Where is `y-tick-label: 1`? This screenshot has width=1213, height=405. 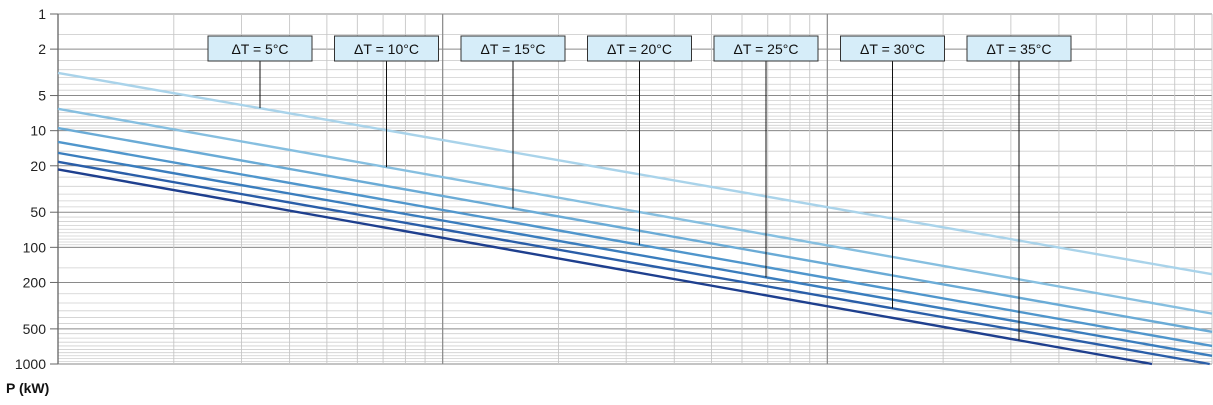 y-tick-label: 1 is located at coordinates (42, 14).